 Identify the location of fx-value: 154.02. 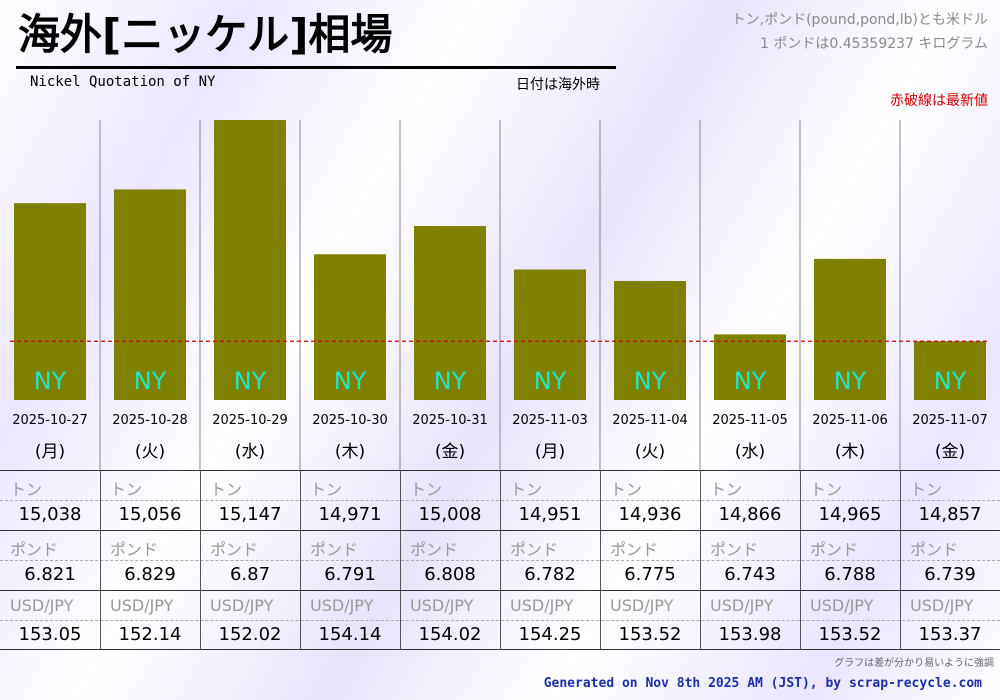
(450, 634).